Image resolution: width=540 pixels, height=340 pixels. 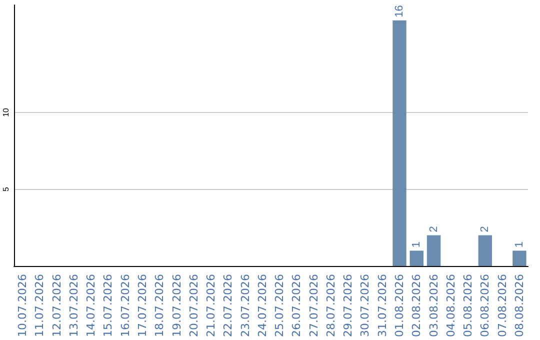 I want to click on x-tick-label: 27.07.2026, so click(x=313, y=306).